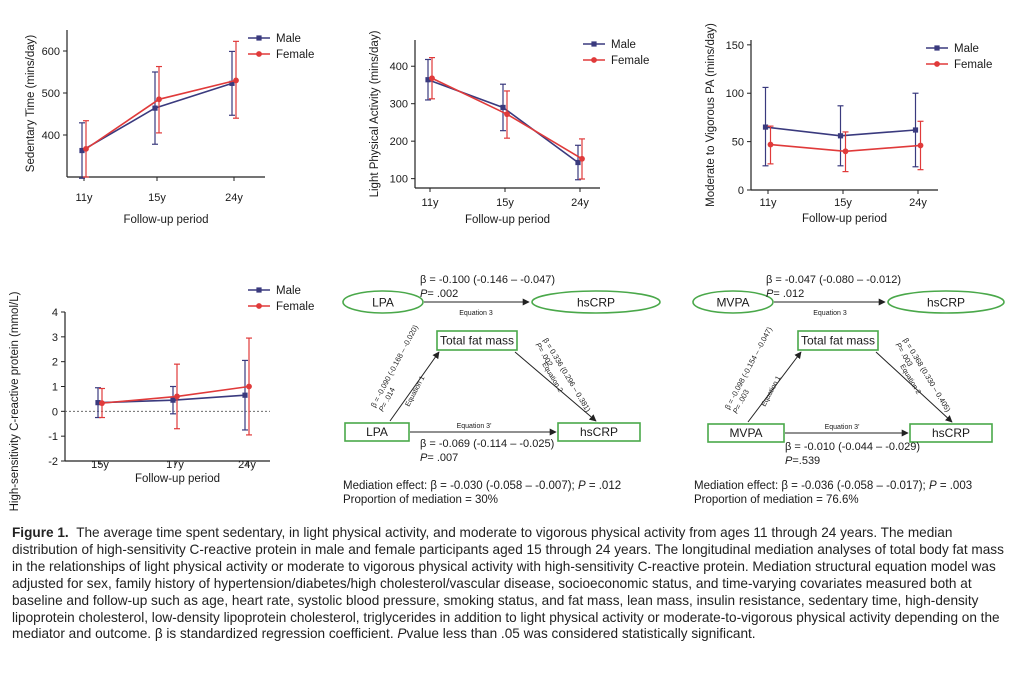  I want to click on equation-1-arrow, so click(774, 387).